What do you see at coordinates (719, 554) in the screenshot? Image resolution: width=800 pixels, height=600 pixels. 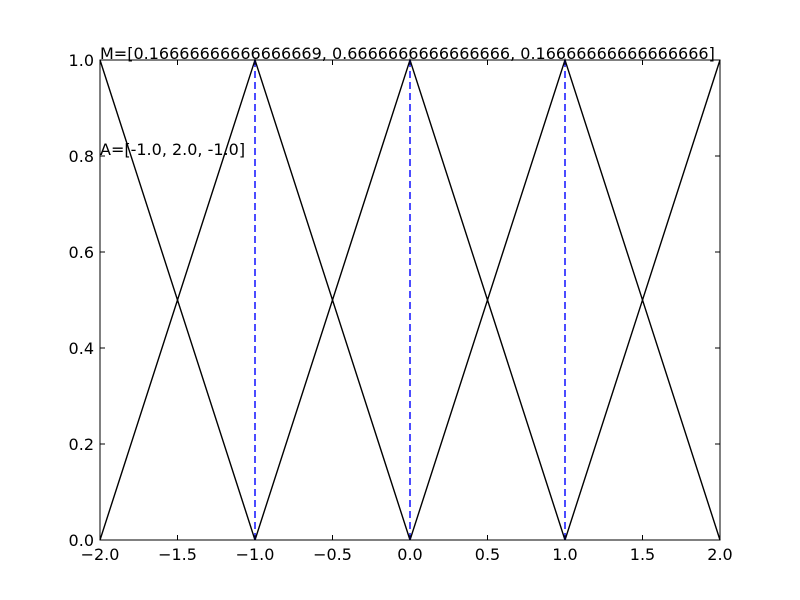 I see `x-tick-label: 2.0` at bounding box center [719, 554].